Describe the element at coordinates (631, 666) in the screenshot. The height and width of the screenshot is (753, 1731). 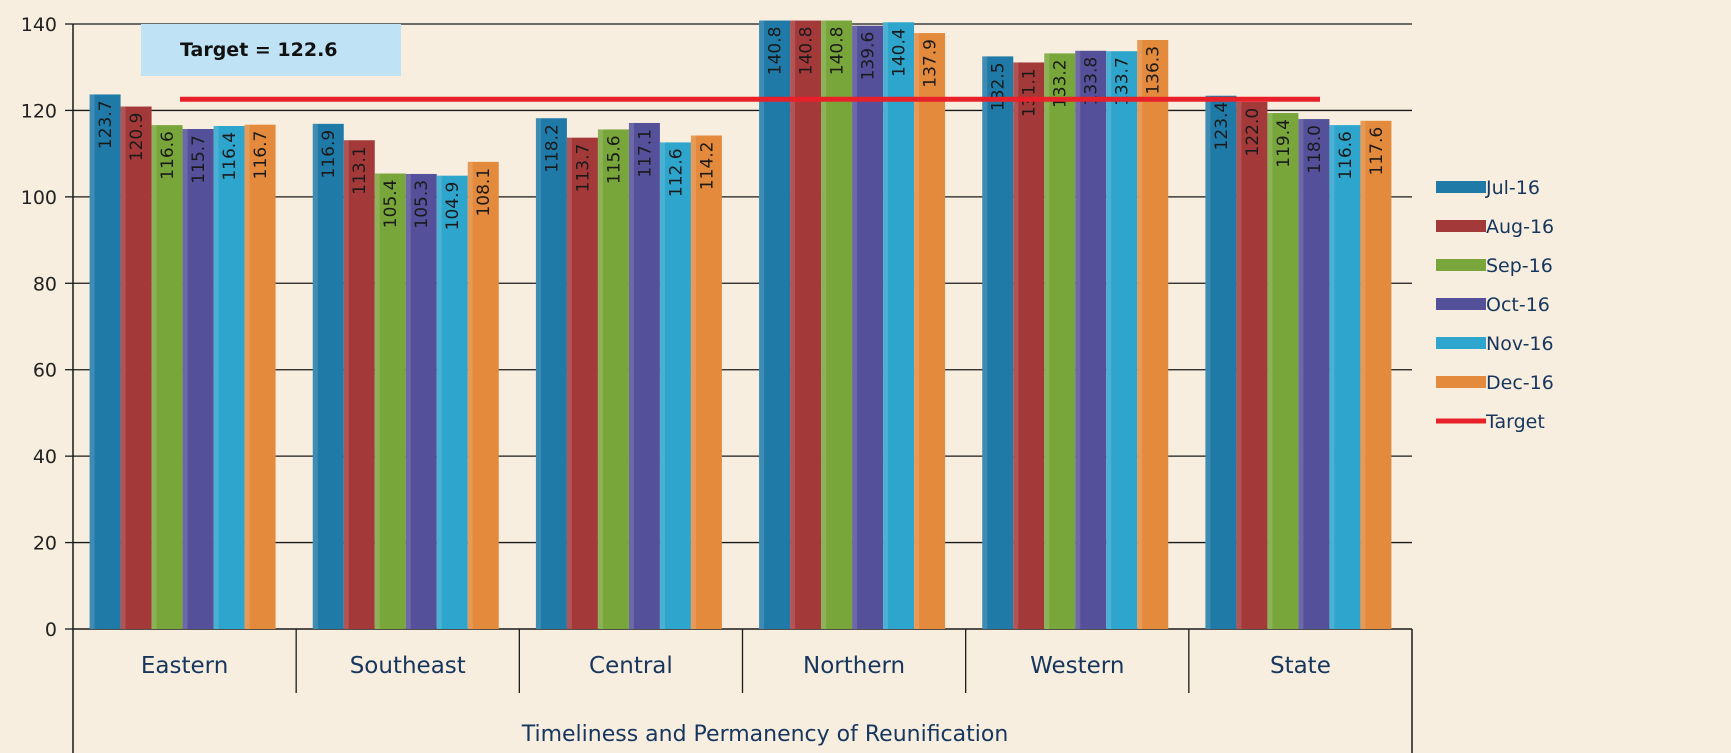
I see `category-label: Central` at that location.